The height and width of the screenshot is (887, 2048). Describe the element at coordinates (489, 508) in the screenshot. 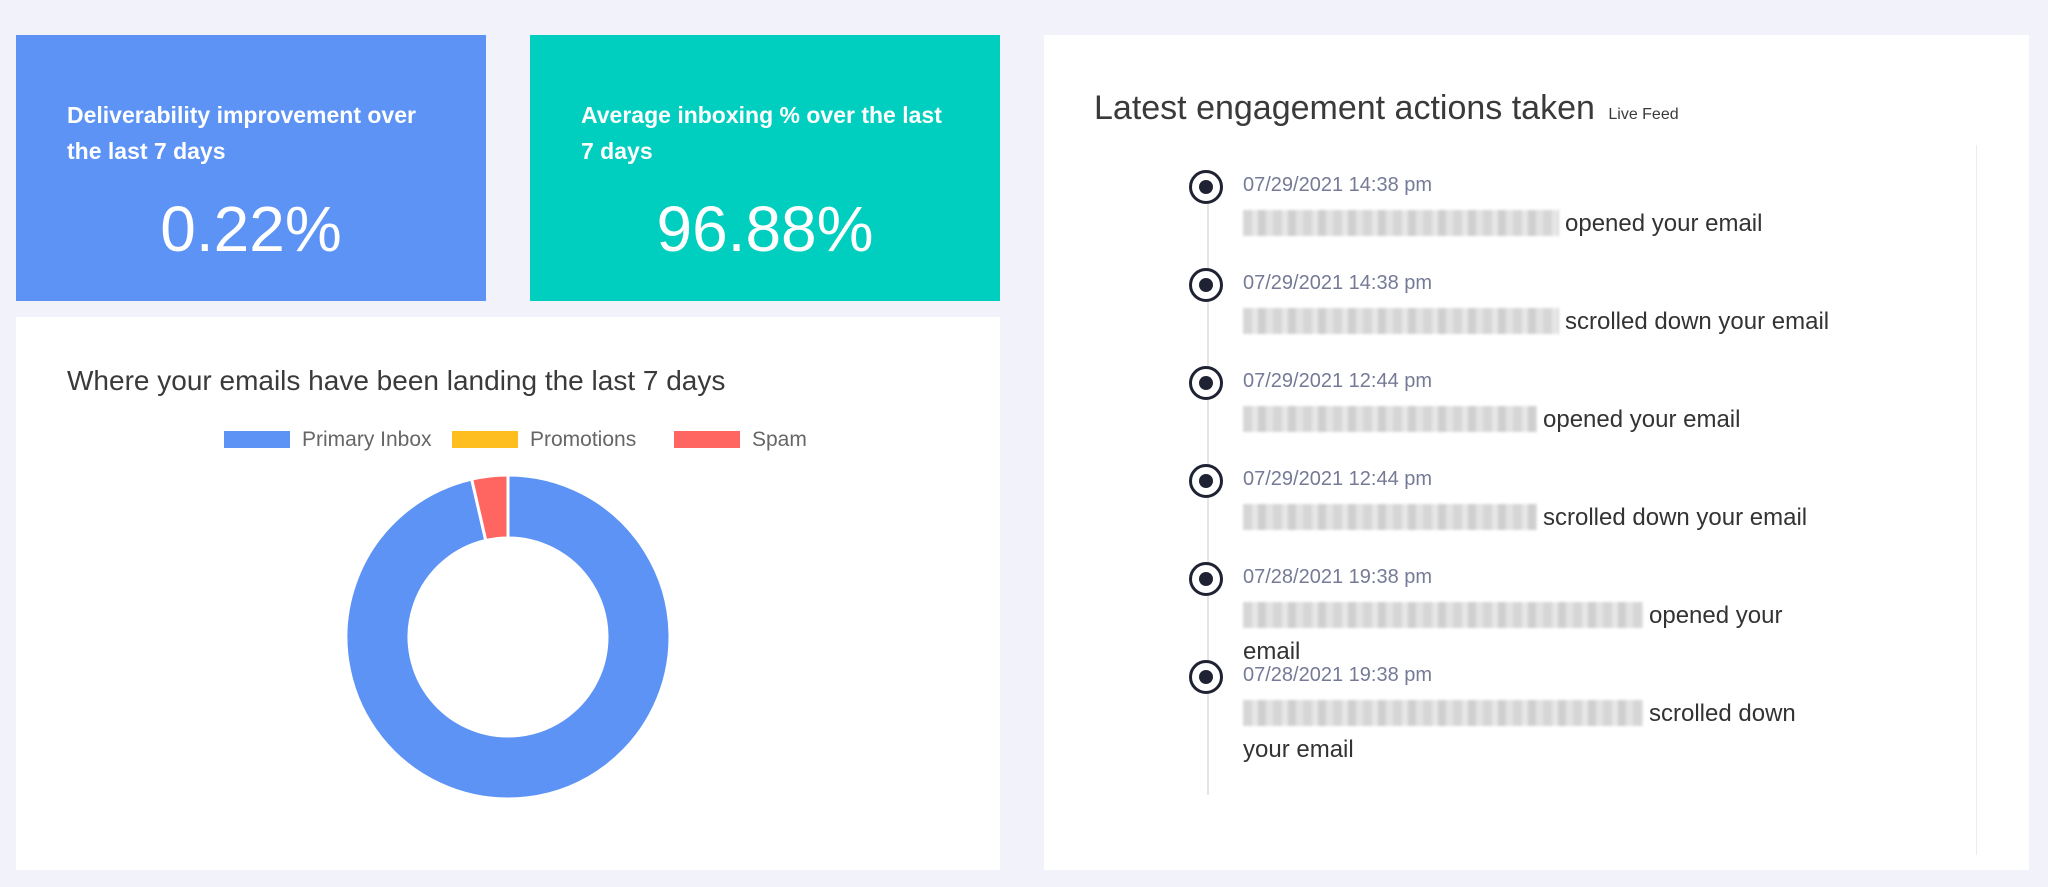

I see `donut-slice-spam` at that location.